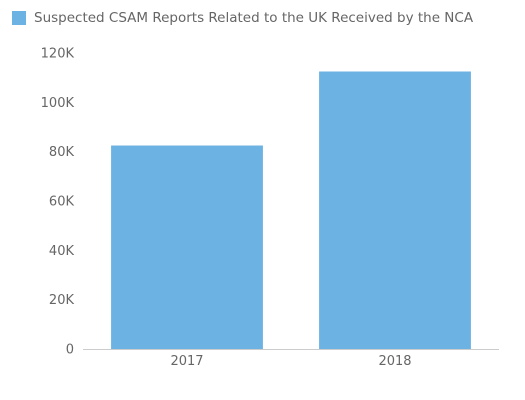 This screenshot has width=525, height=400. Describe the element at coordinates (62, 202) in the screenshot. I see `y-tick-label: 60K` at that location.